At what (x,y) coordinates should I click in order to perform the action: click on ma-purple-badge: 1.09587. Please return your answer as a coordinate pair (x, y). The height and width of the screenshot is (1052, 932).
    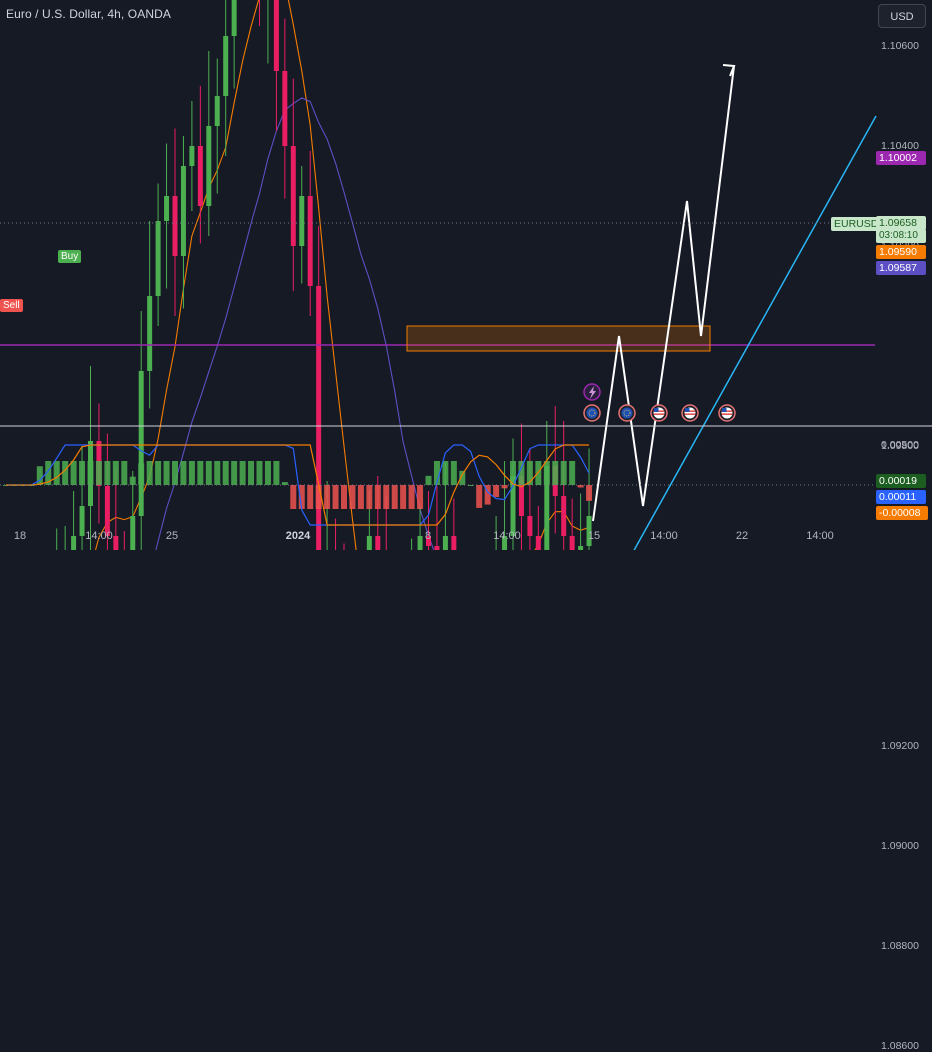
    Looking at the image, I should click on (901, 268).